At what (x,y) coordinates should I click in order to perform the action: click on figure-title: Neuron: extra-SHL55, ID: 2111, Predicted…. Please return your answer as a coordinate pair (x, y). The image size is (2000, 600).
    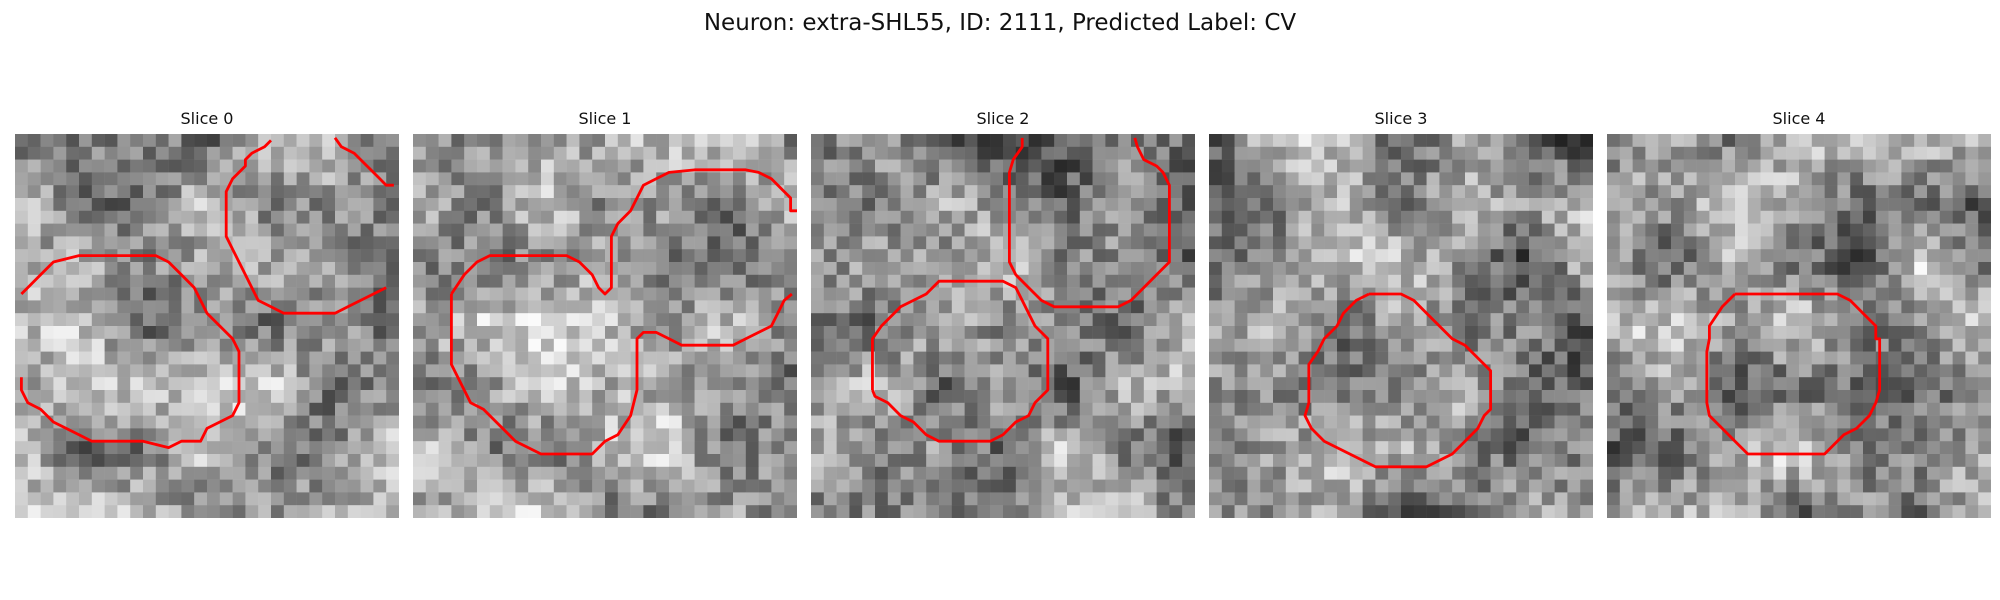
    Looking at the image, I should click on (1000, 23).